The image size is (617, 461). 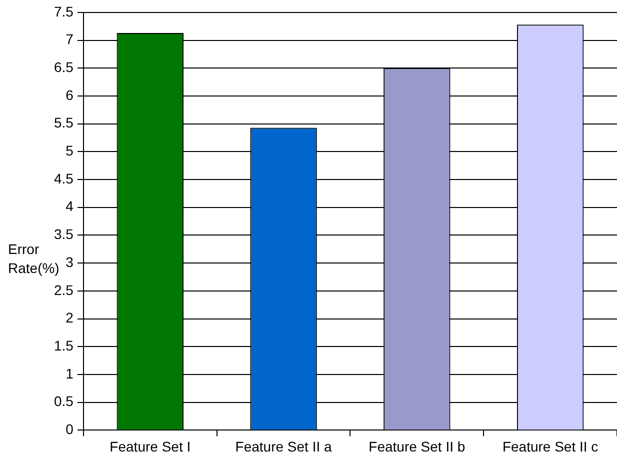 I want to click on y-tick-label: 6, so click(x=70, y=94).